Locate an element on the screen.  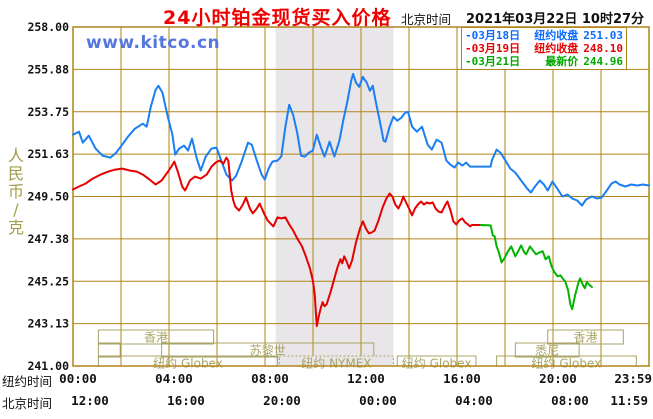
x-tick-ny: 04:00 is located at coordinates (174, 378).